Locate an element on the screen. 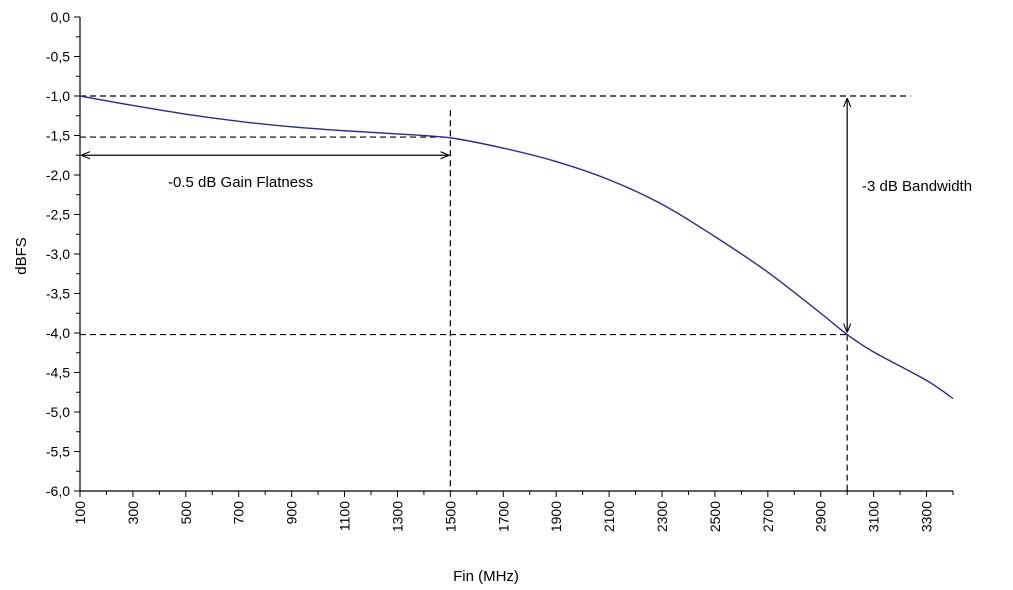 Image resolution: width=1013 pixels, height=590 pixels. y-tick-label: -6,0 is located at coordinates (58, 491).